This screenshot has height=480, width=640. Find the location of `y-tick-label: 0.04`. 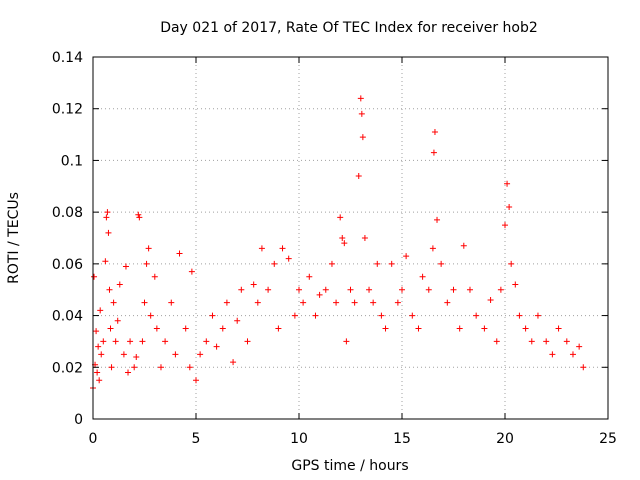

y-tick-label: 0.04 is located at coordinates (67, 317).